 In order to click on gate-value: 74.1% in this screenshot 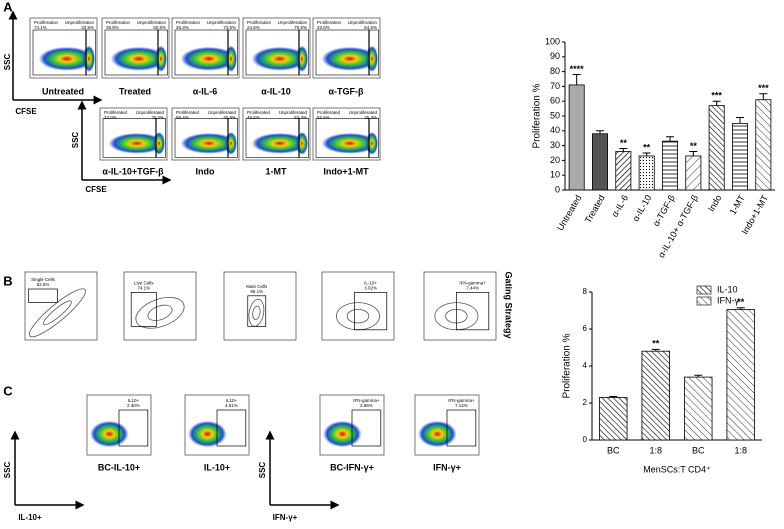, I will do `click(143, 288)`.